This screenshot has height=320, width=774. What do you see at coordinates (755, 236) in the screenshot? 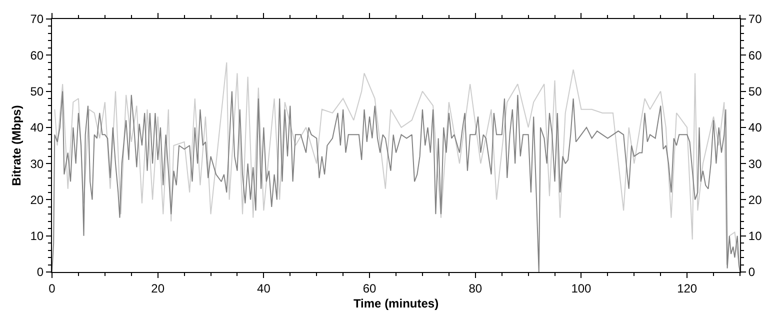
I see `y2-tick-label: 10` at bounding box center [755, 236].